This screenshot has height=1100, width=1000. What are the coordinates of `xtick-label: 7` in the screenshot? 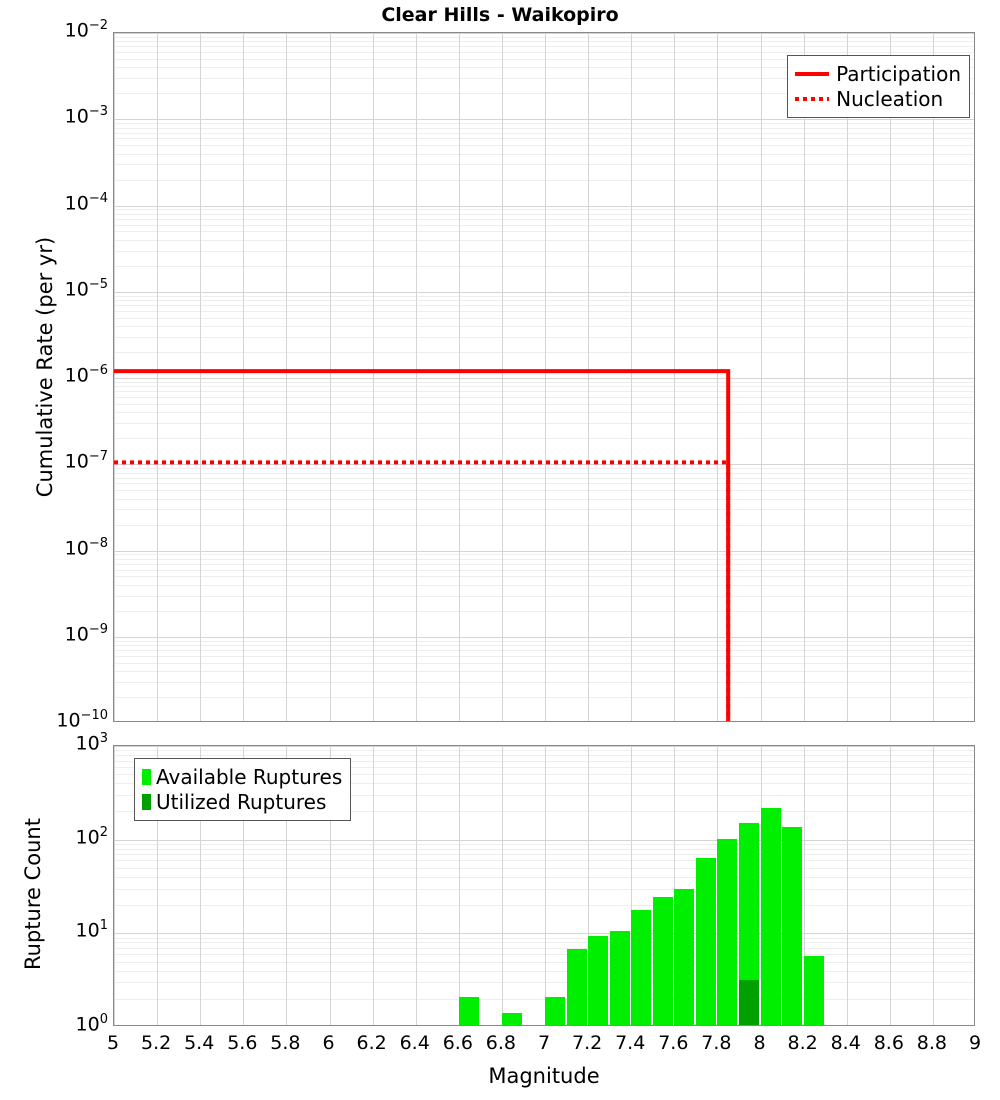 It's located at (544, 1043).